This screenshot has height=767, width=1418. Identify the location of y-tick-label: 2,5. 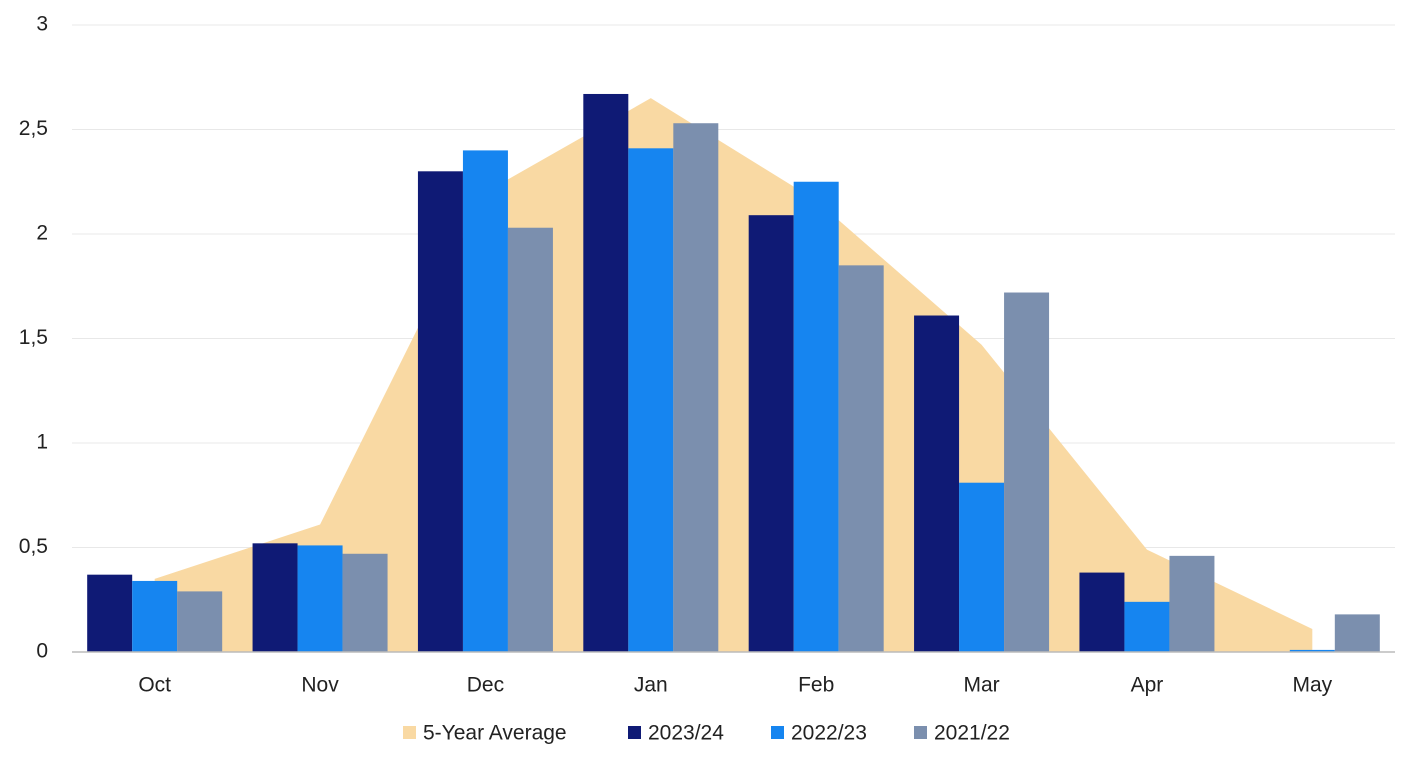
(33, 128).